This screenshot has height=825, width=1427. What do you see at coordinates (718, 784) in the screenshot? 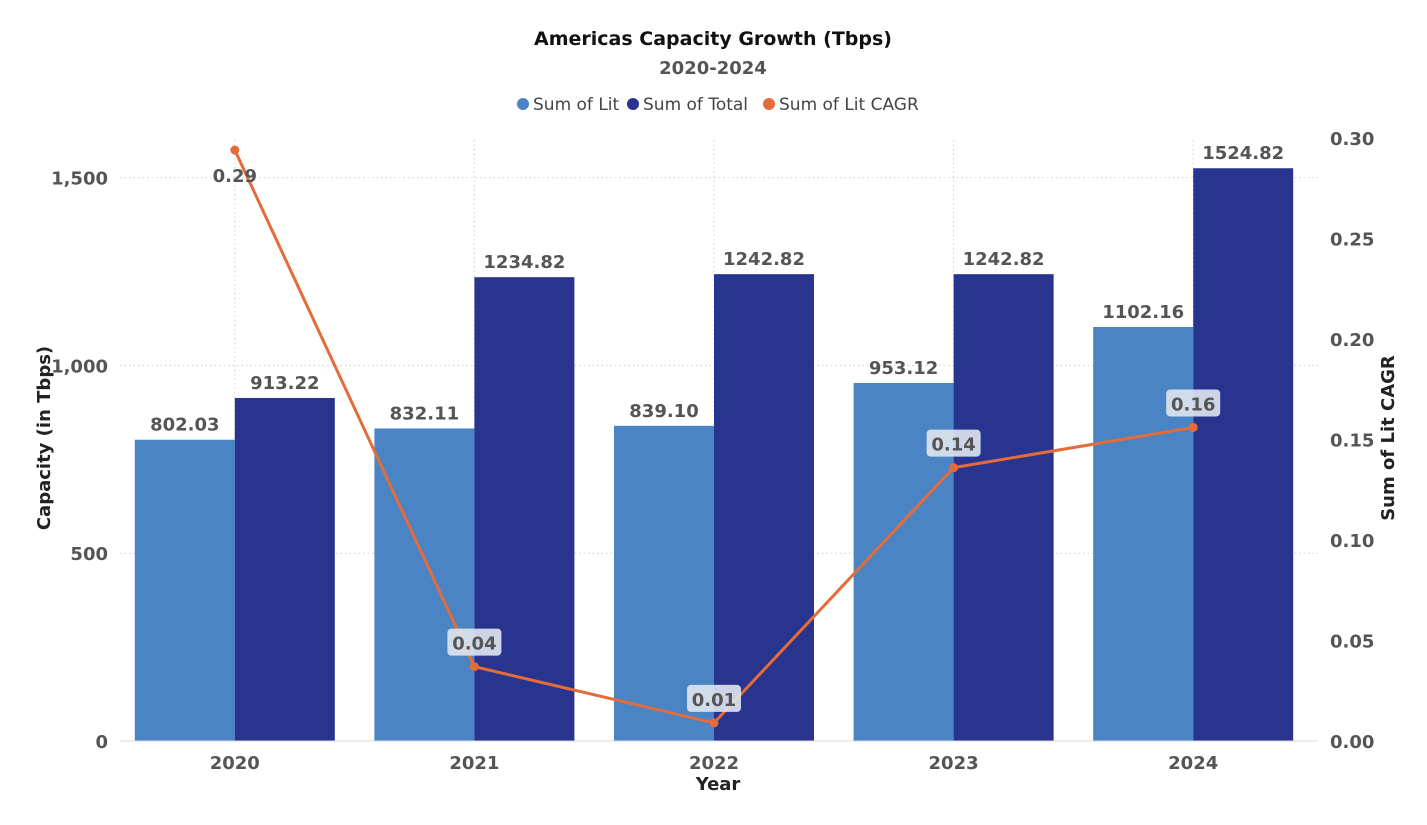
I see `x-axis-title: Year` at bounding box center [718, 784].